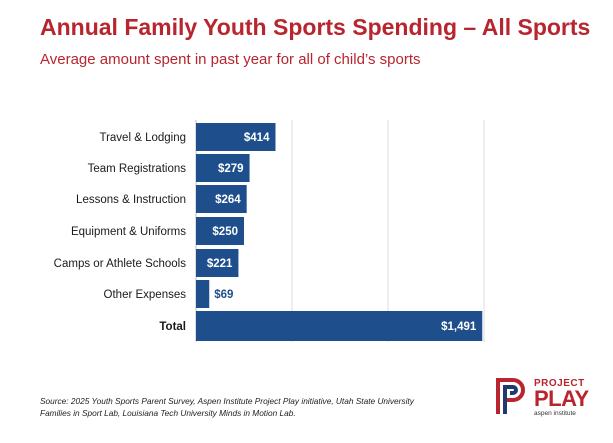  What do you see at coordinates (137, 169) in the screenshot?
I see `category-label: Team Registrations` at bounding box center [137, 169].